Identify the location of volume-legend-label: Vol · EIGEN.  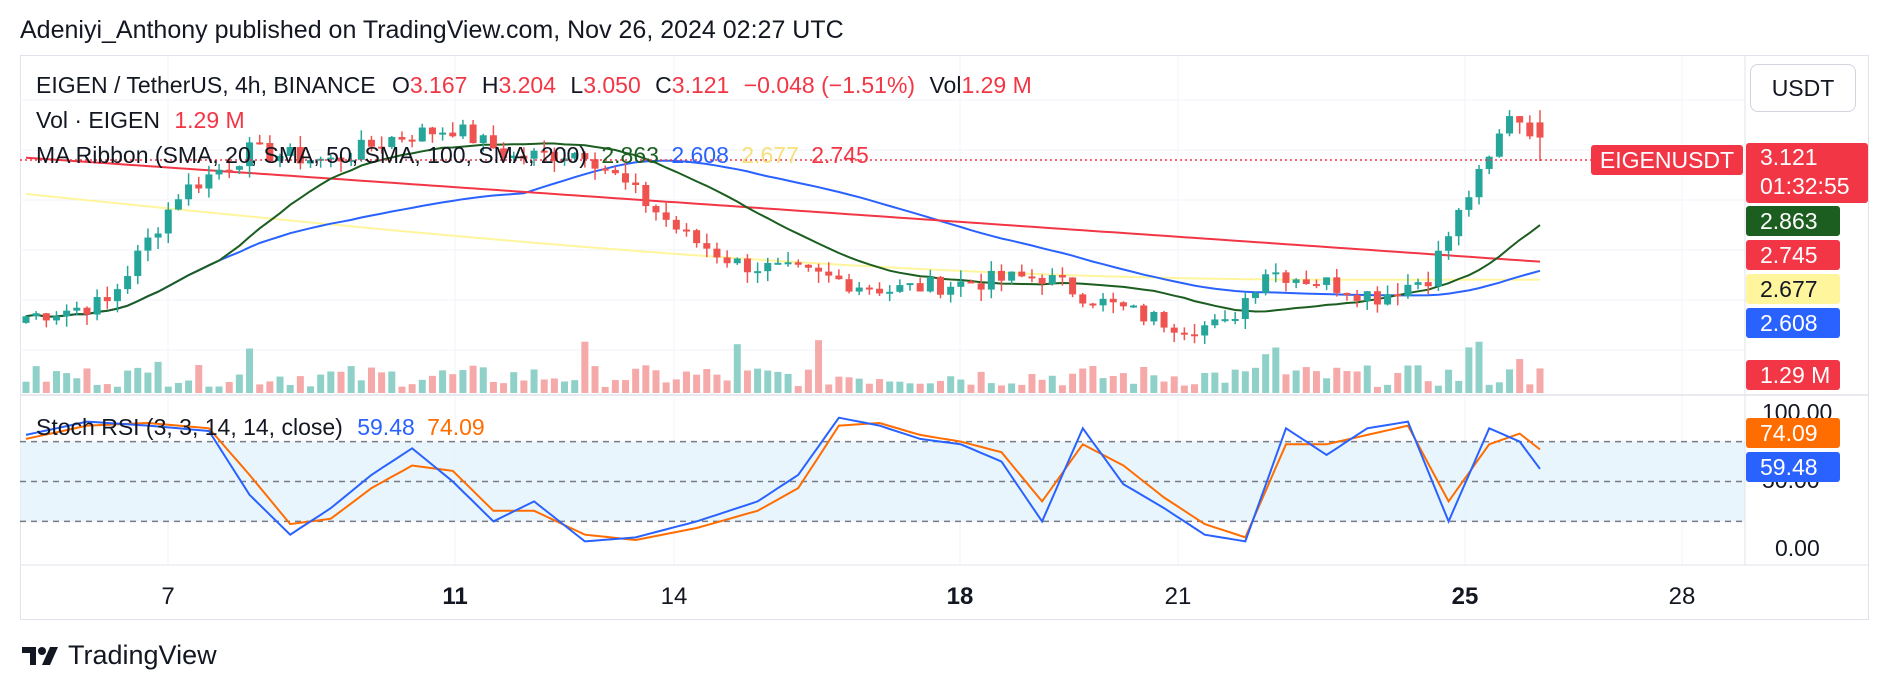
(98, 120).